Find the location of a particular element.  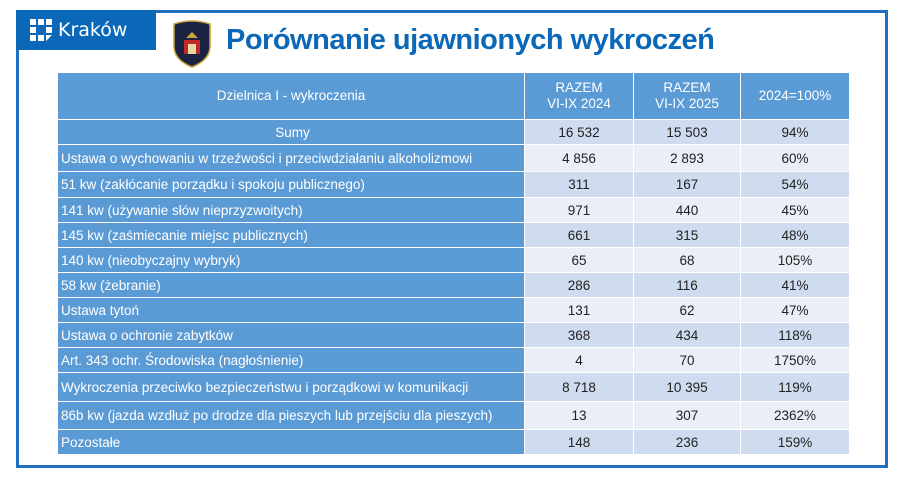

value-2025: 307 is located at coordinates (687, 415).